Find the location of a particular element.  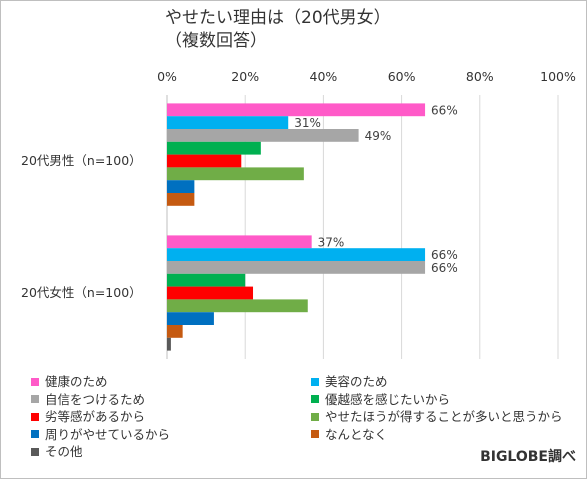

legend-item: 健康のため is located at coordinates (69, 382).